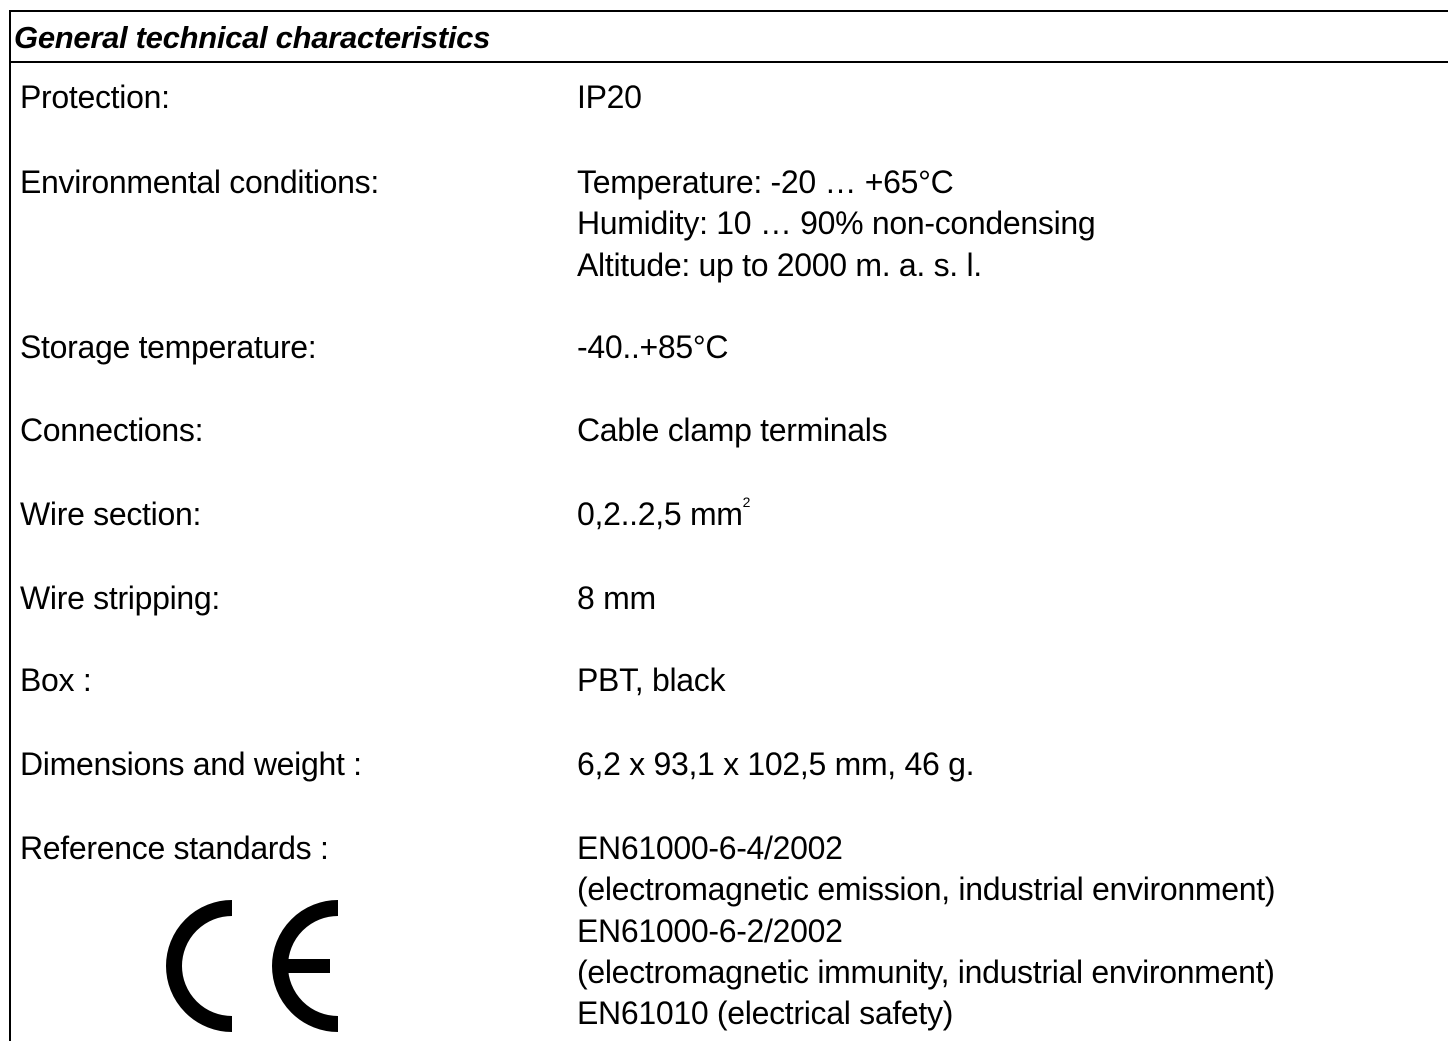 Image resolution: width=1448 pixels, height=1041 pixels. What do you see at coordinates (836, 223) in the screenshot?
I see `row-value: Humidity: 10 … 90% non-condensing` at bounding box center [836, 223].